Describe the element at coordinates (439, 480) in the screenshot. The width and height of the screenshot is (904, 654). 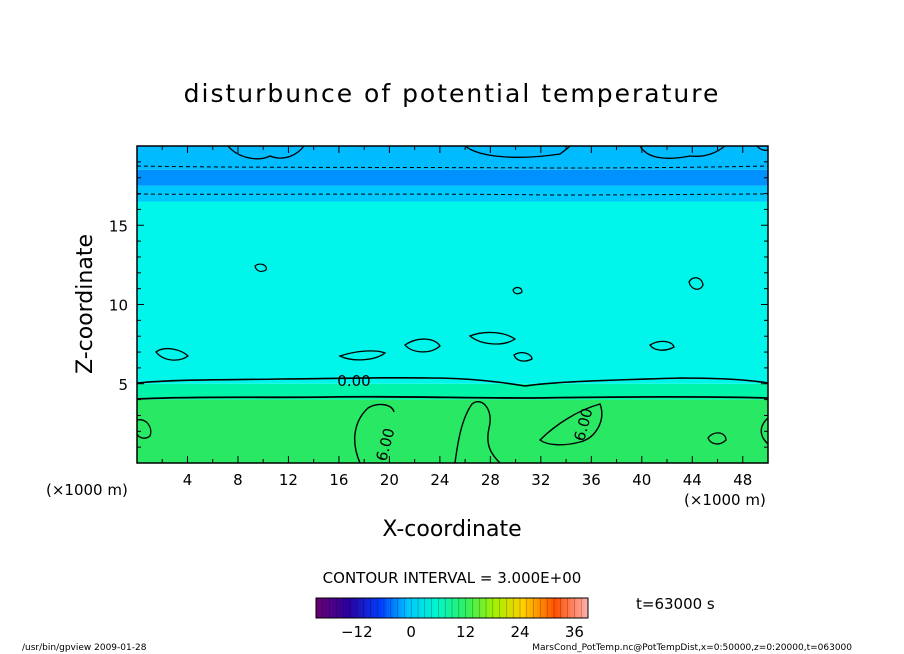
I see `x-tick-label: 24` at that location.